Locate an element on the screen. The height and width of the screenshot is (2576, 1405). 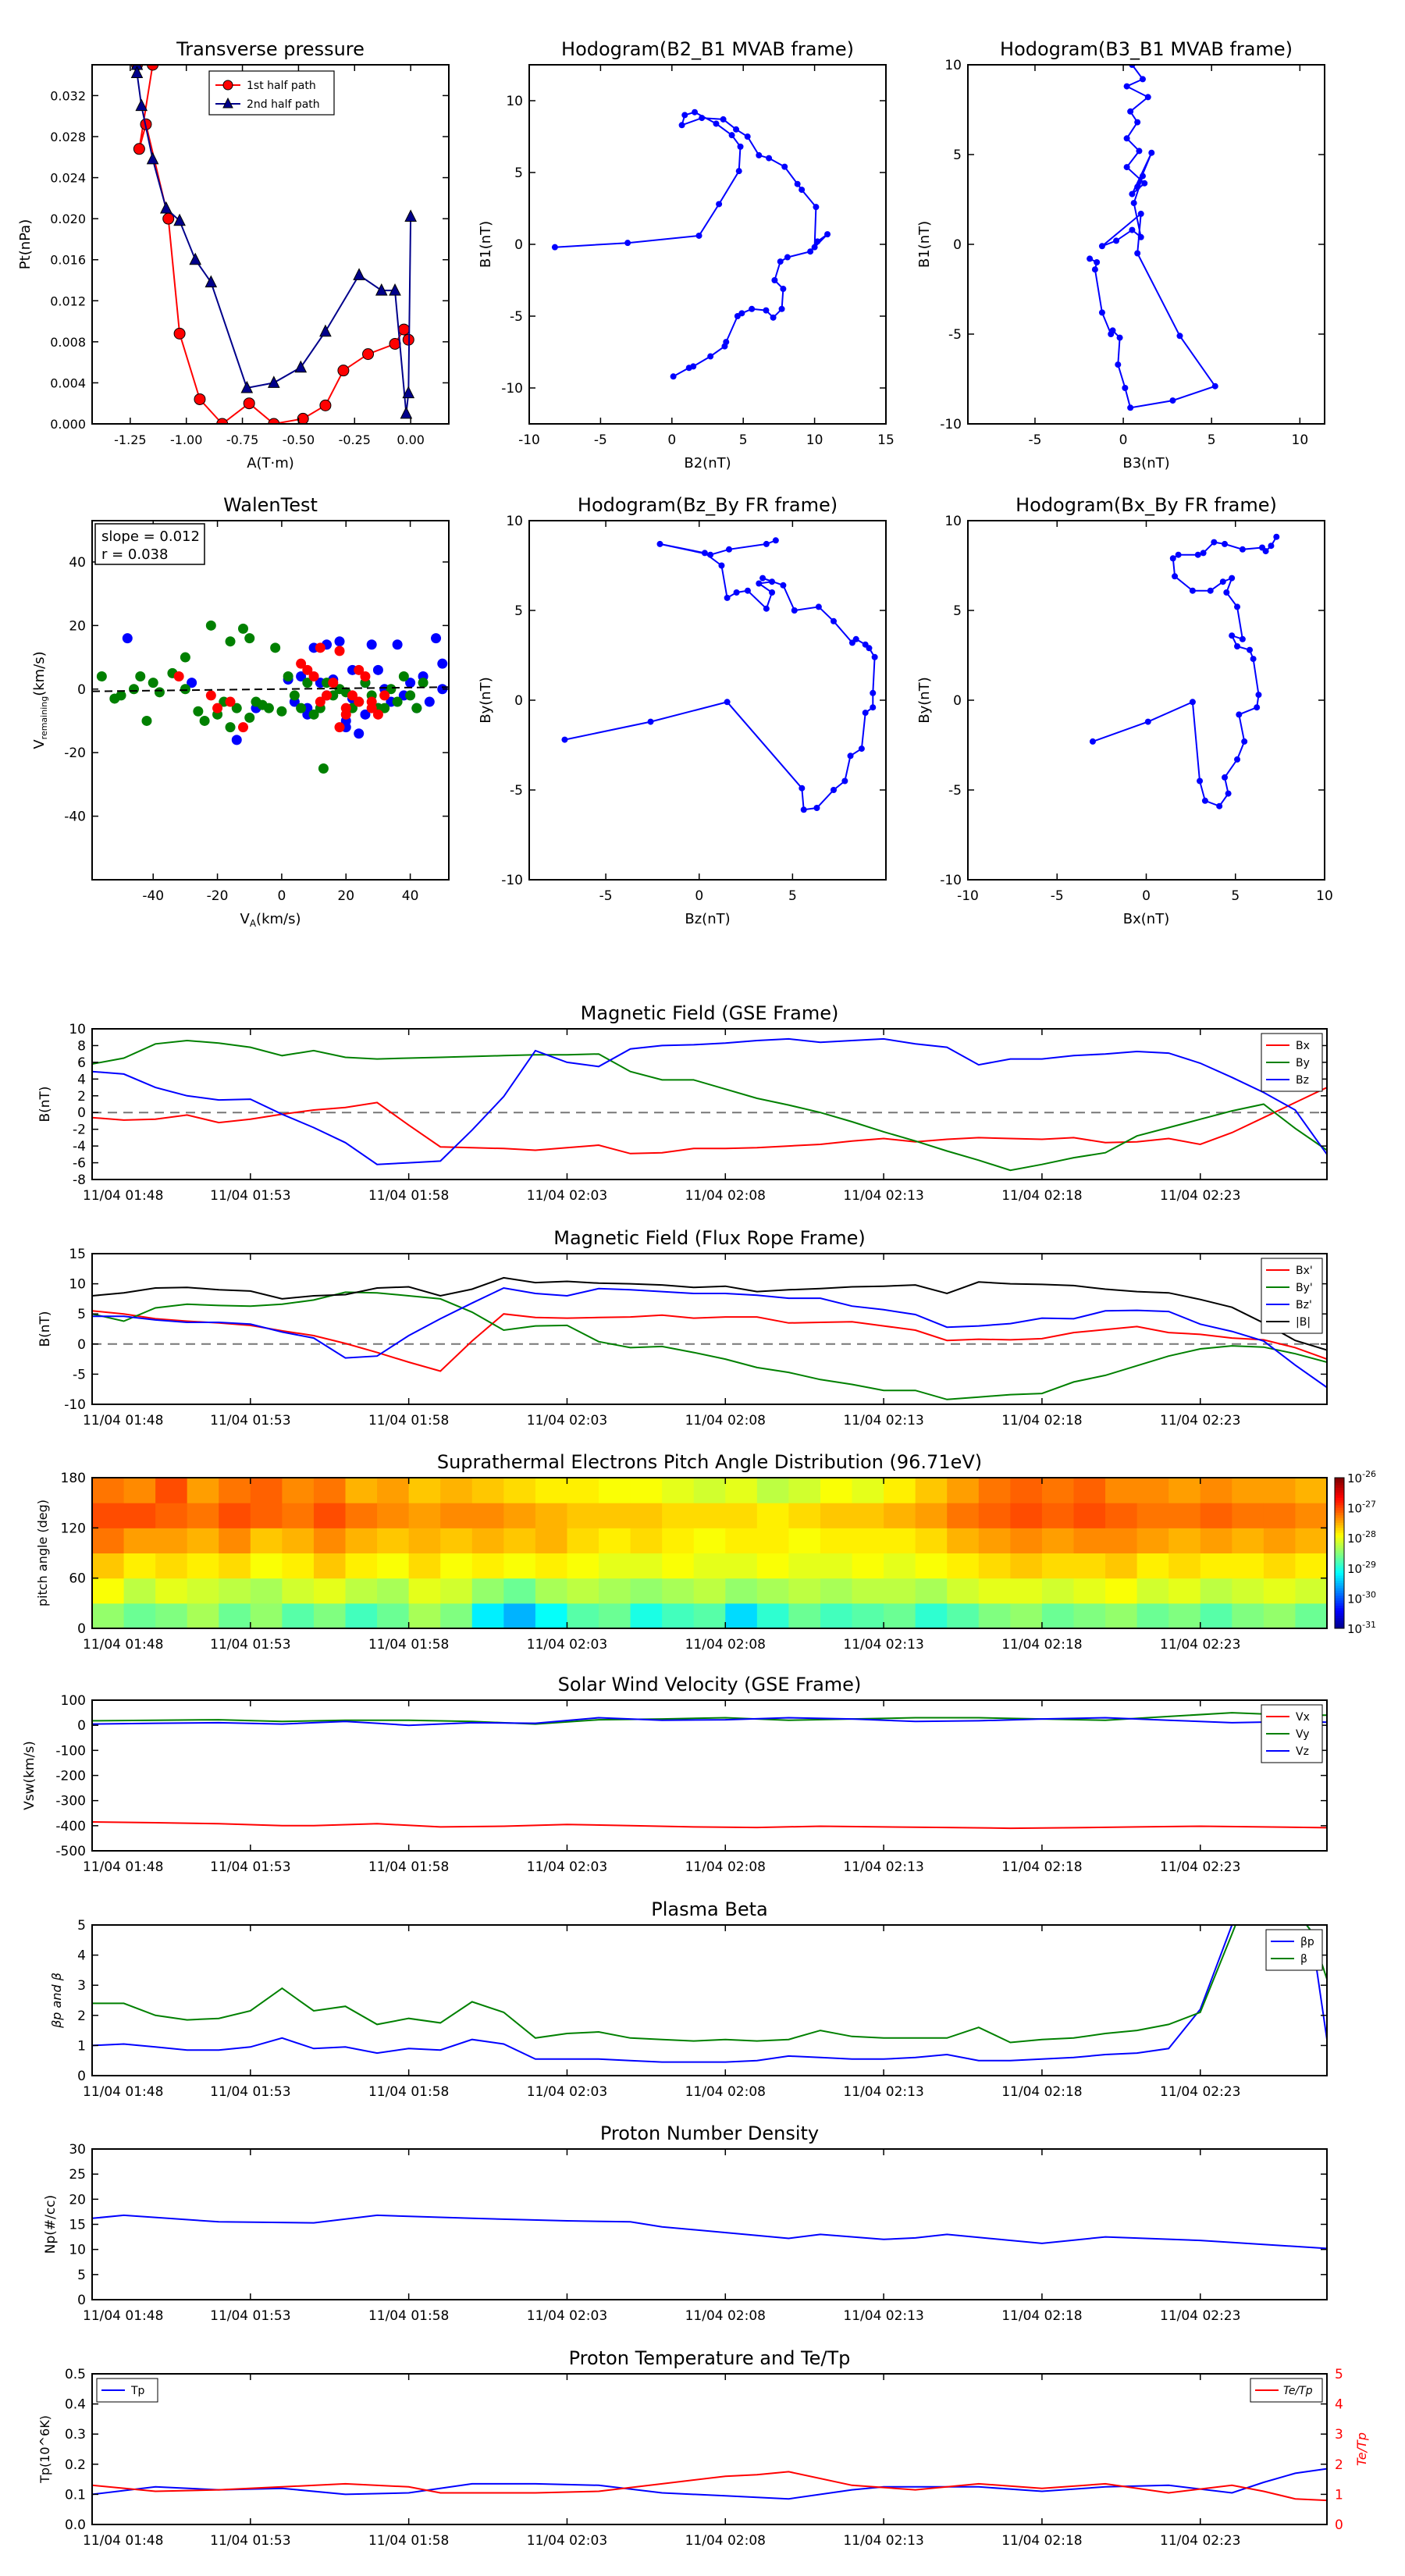
pad-xtick-label: 11/04 02:23 is located at coordinates (1200, 1645).